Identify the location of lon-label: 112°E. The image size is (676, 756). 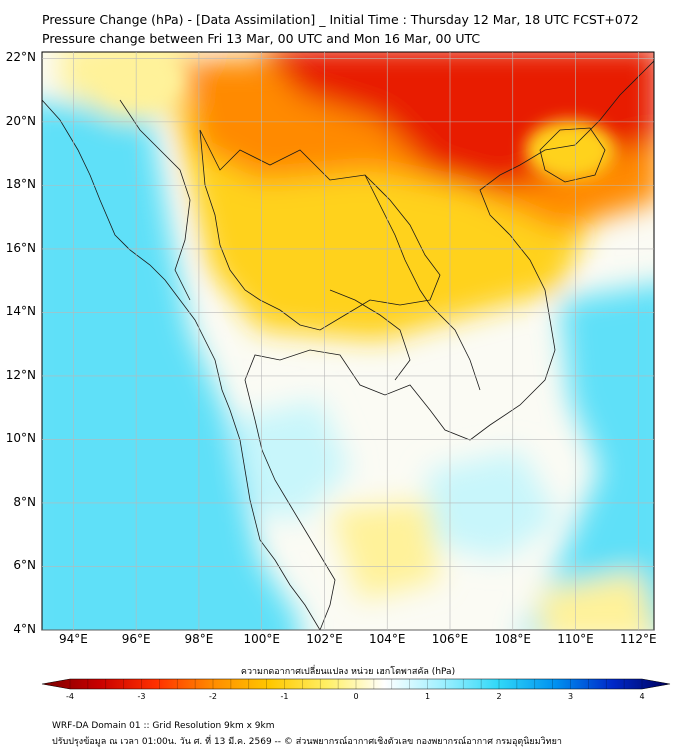
(638, 639).